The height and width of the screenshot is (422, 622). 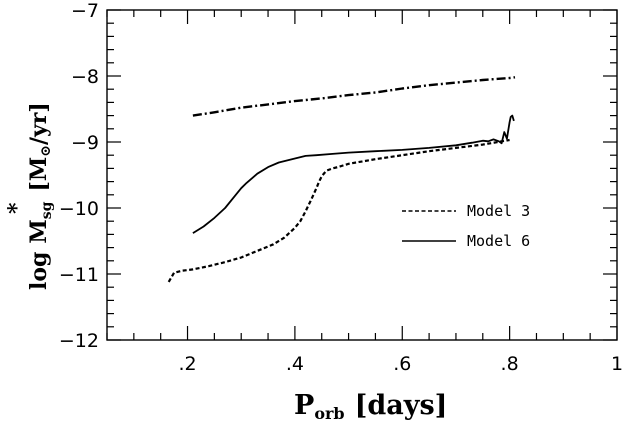 I want to click on y-axis-label: log Msg [M⊙/yr] *, so click(x=29, y=196).